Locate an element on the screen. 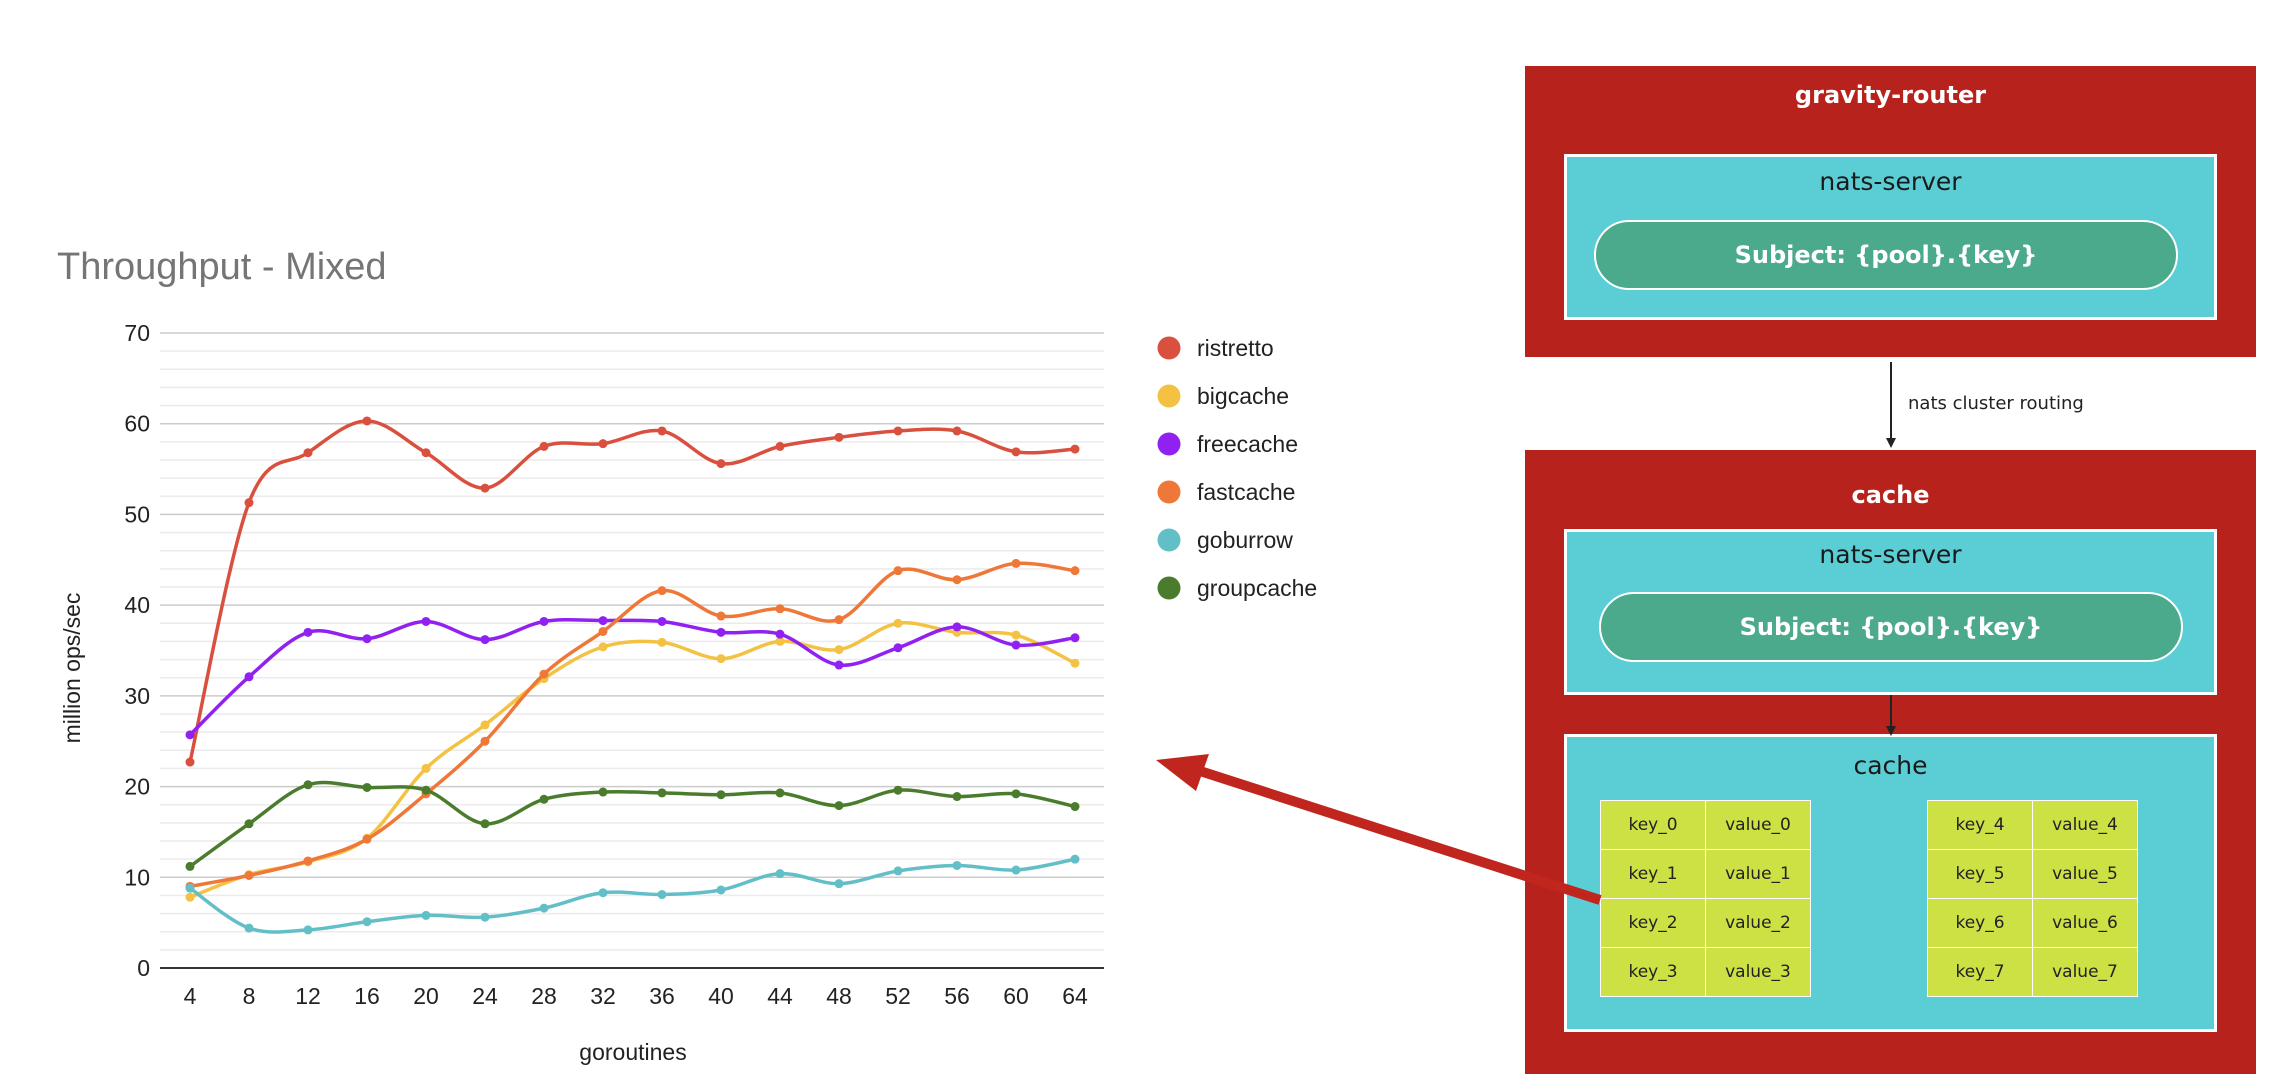 Image resolution: width=2290 pixels, height=1084 pixels. x-tick-label: 32 is located at coordinates (603, 996).